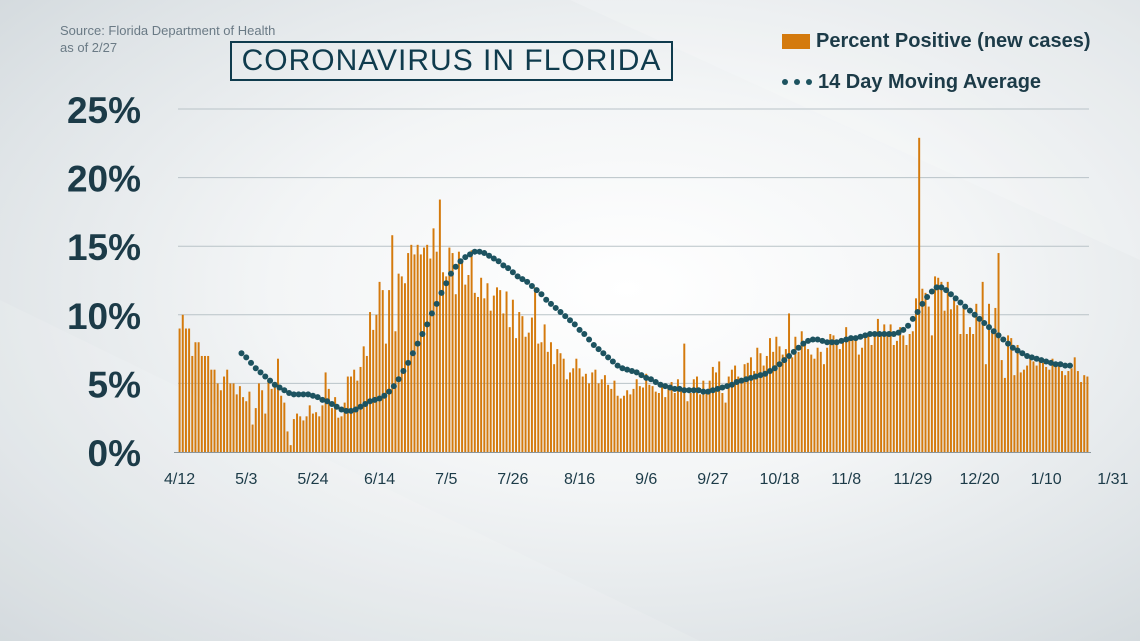  I want to click on x-tick-label: 8/16, so click(579, 479).